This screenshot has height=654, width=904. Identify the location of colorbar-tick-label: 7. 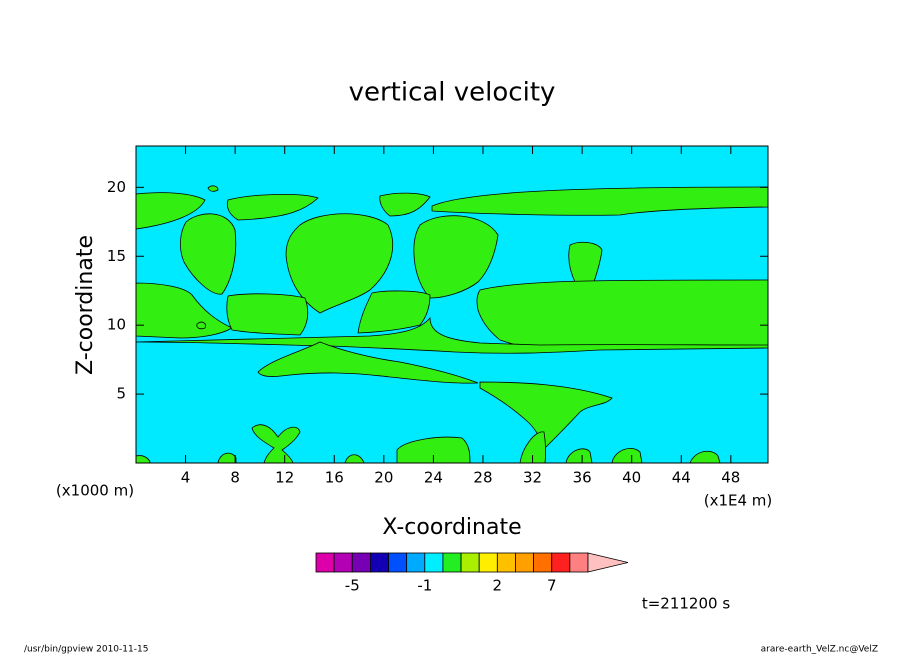
(552, 586).